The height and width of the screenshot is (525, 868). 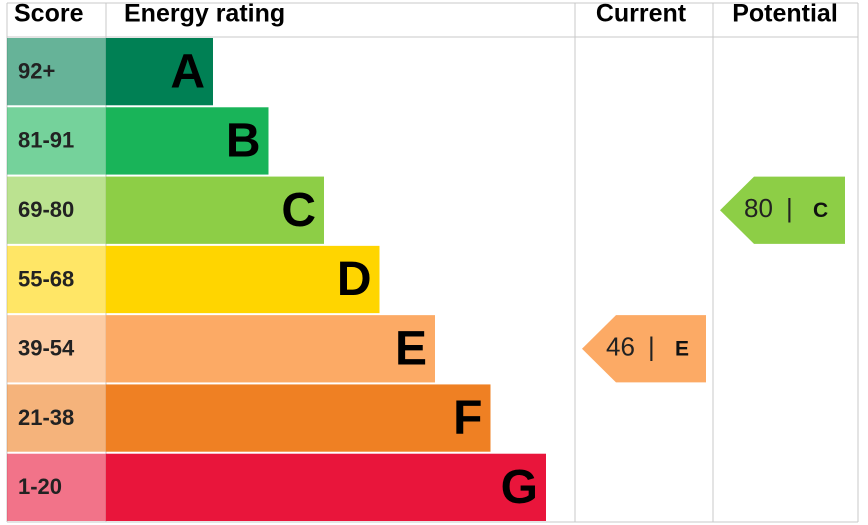 I want to click on rating-letter: F, so click(x=467, y=418).